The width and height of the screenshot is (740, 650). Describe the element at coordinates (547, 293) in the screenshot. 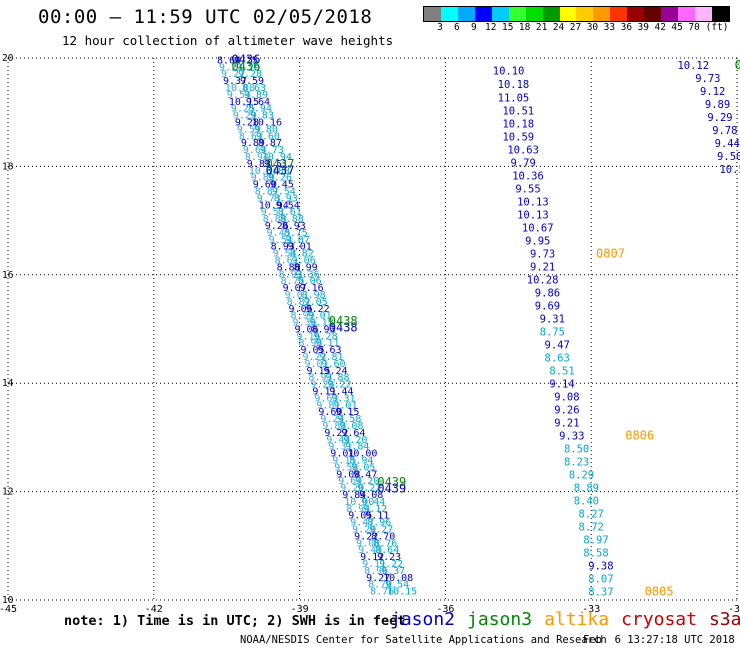

I see `track-value-label: 9.86` at that location.